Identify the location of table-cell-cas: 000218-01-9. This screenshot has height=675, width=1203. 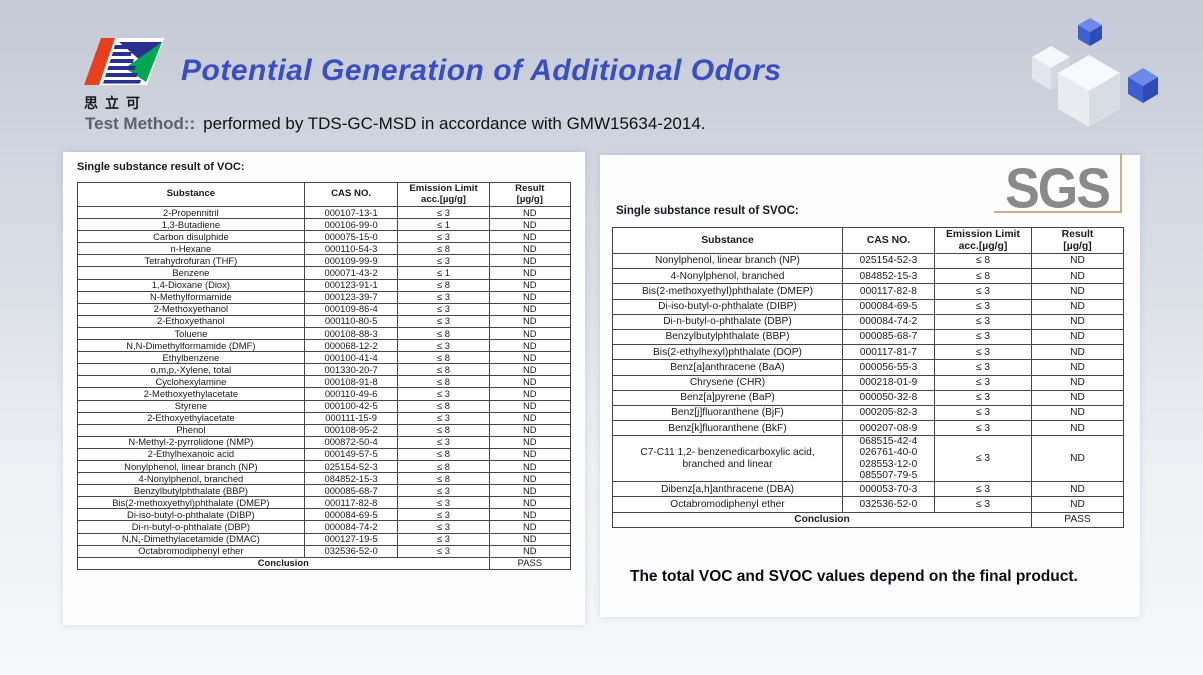
(888, 382).